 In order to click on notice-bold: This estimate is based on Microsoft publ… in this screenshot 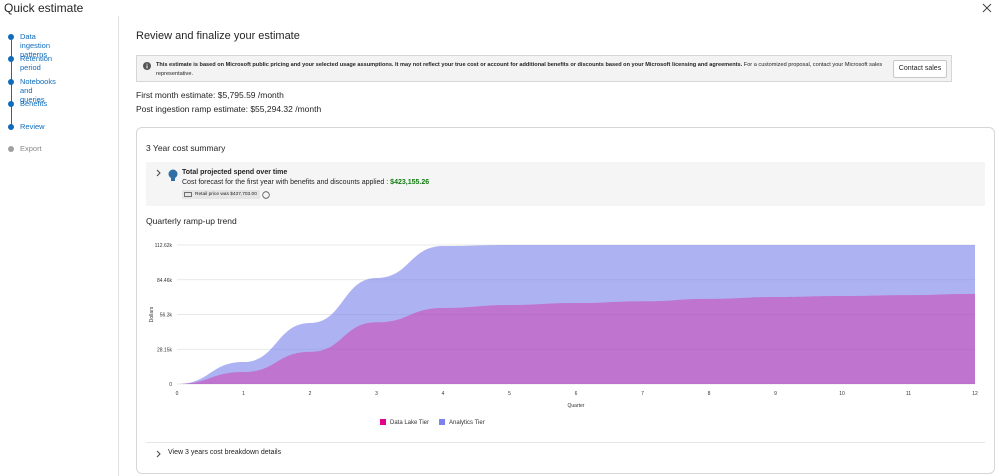, I will do `click(449, 65)`.